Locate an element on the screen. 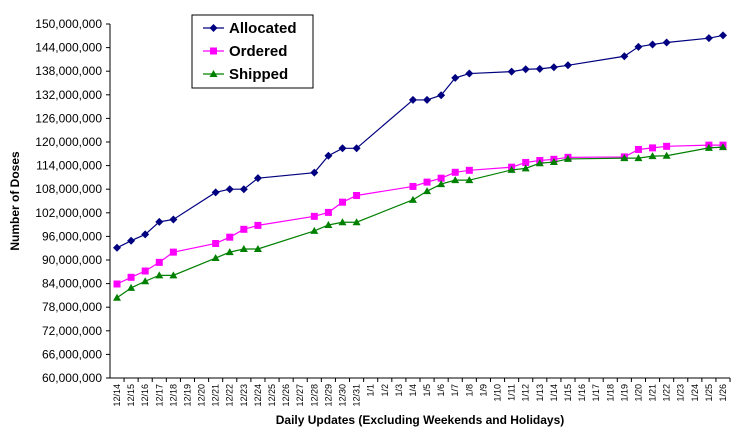  x-tick-label: 1/18 is located at coordinates (610, 393).